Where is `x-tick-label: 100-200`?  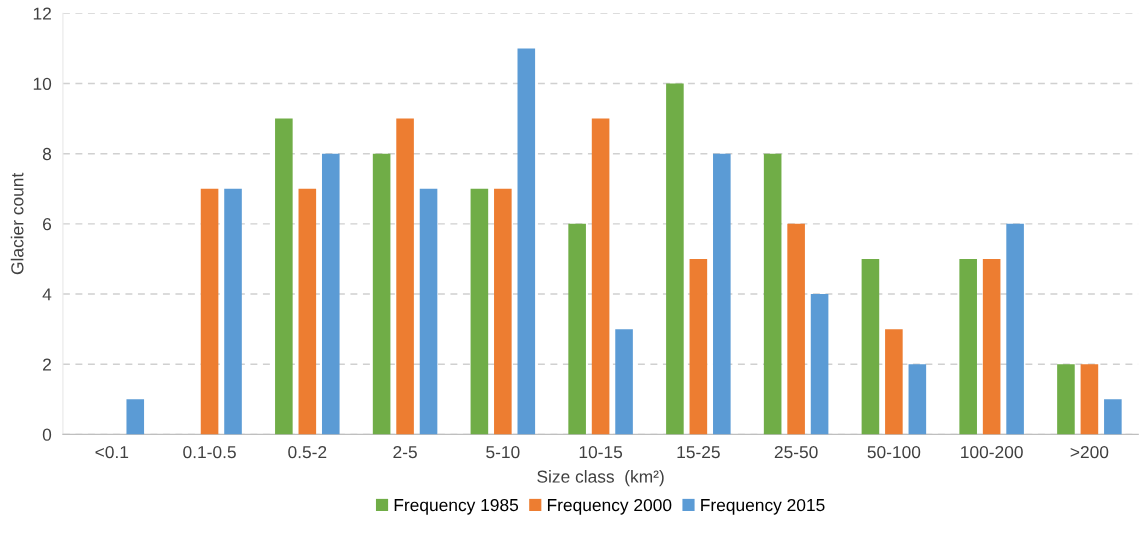
x-tick-label: 100-200 is located at coordinates (992, 452).